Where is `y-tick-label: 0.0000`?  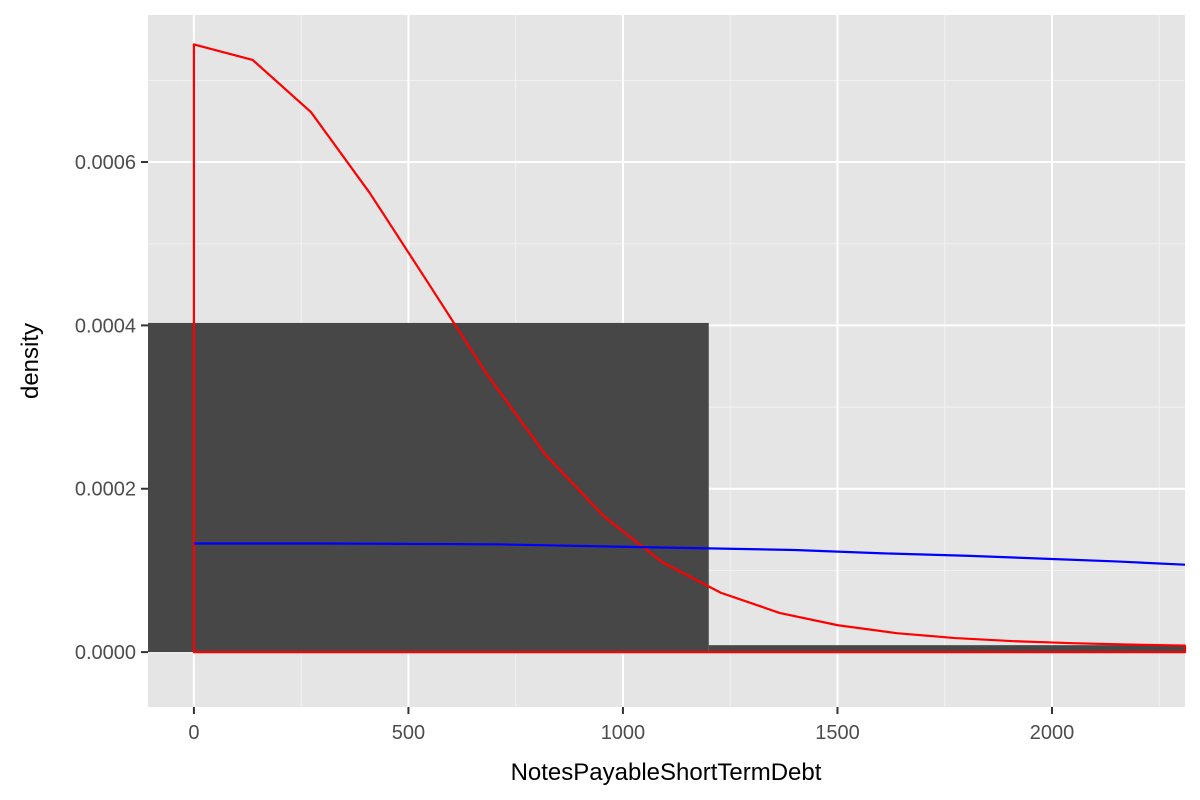
y-tick-label: 0.0000 is located at coordinates (105, 653).